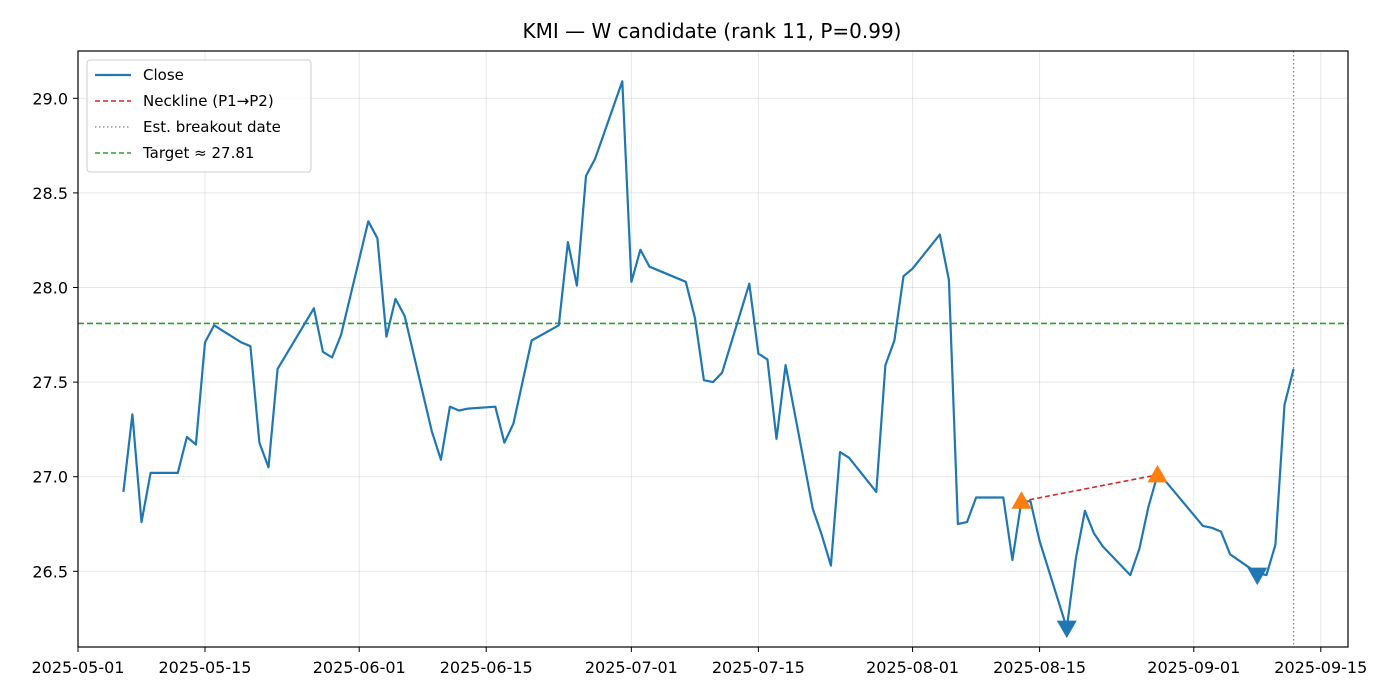  What do you see at coordinates (758, 667) in the screenshot?
I see `x-tick-label: 2025-07-15` at bounding box center [758, 667].